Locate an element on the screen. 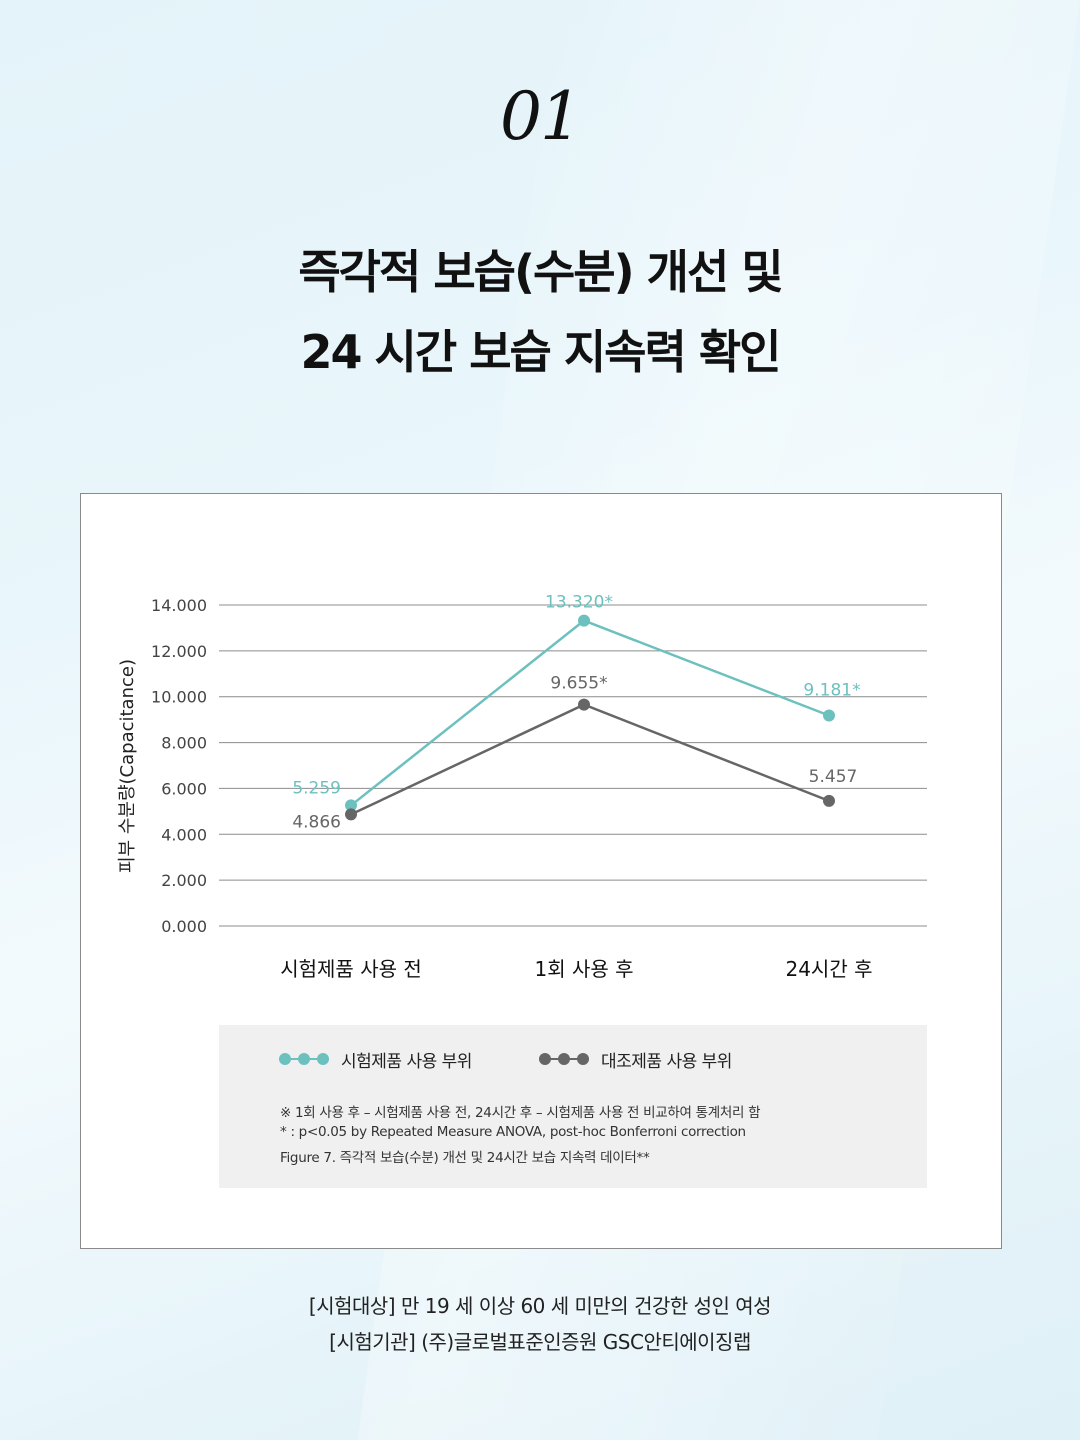 The height and width of the screenshot is (1440, 1080). legend-swatch-test is located at coordinates (304, 1059).